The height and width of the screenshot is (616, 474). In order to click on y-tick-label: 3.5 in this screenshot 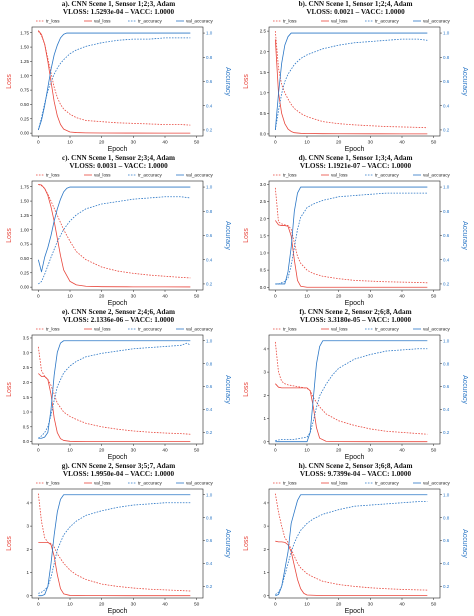, I will do `click(26, 338)`.